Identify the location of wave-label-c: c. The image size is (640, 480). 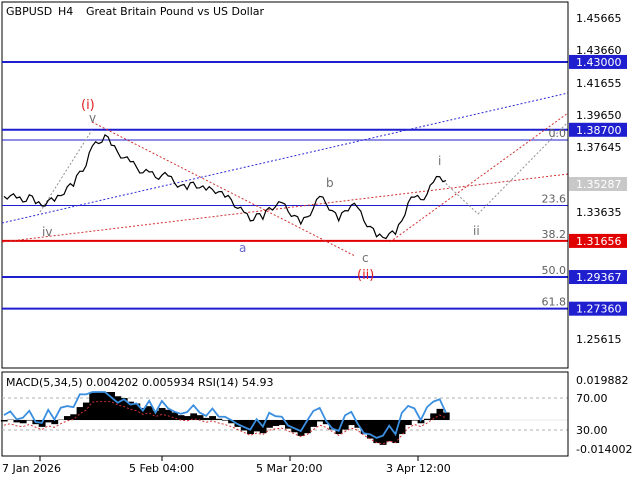
(365, 258).